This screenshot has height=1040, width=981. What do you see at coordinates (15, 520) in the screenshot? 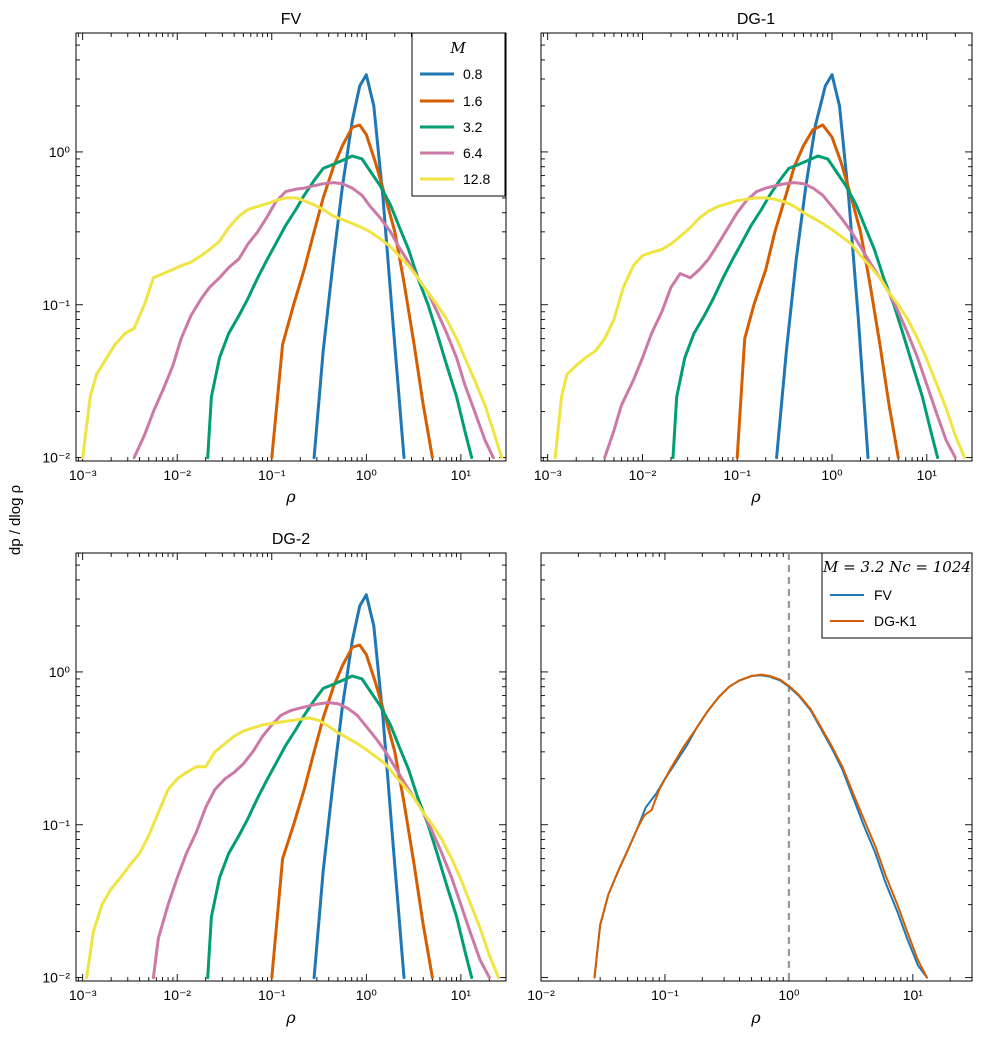
I see `shared-y-axis-label: dp / dlog ρ` at bounding box center [15, 520].